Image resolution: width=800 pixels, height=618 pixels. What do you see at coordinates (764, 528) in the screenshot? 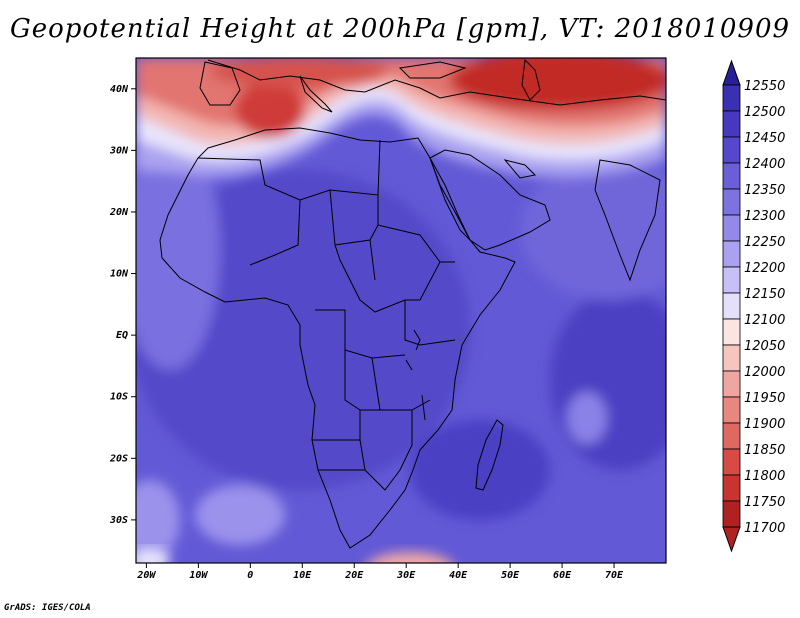
I see `colorbar-label: 11700` at bounding box center [764, 528].